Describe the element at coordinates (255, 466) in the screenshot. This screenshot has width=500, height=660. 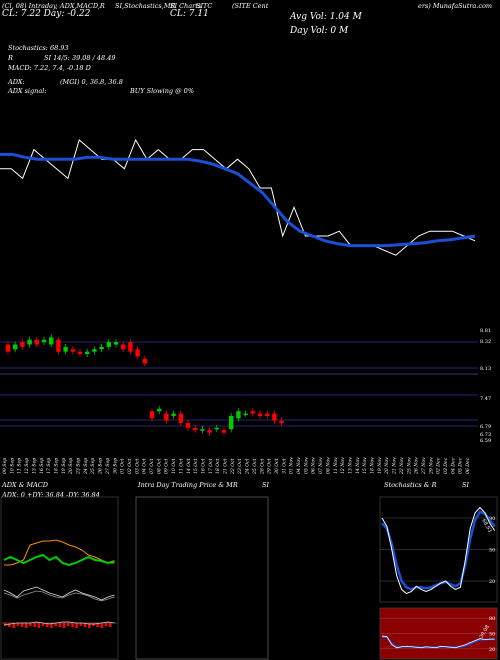
I see `date-tick-label: 25 Oct` at that location.